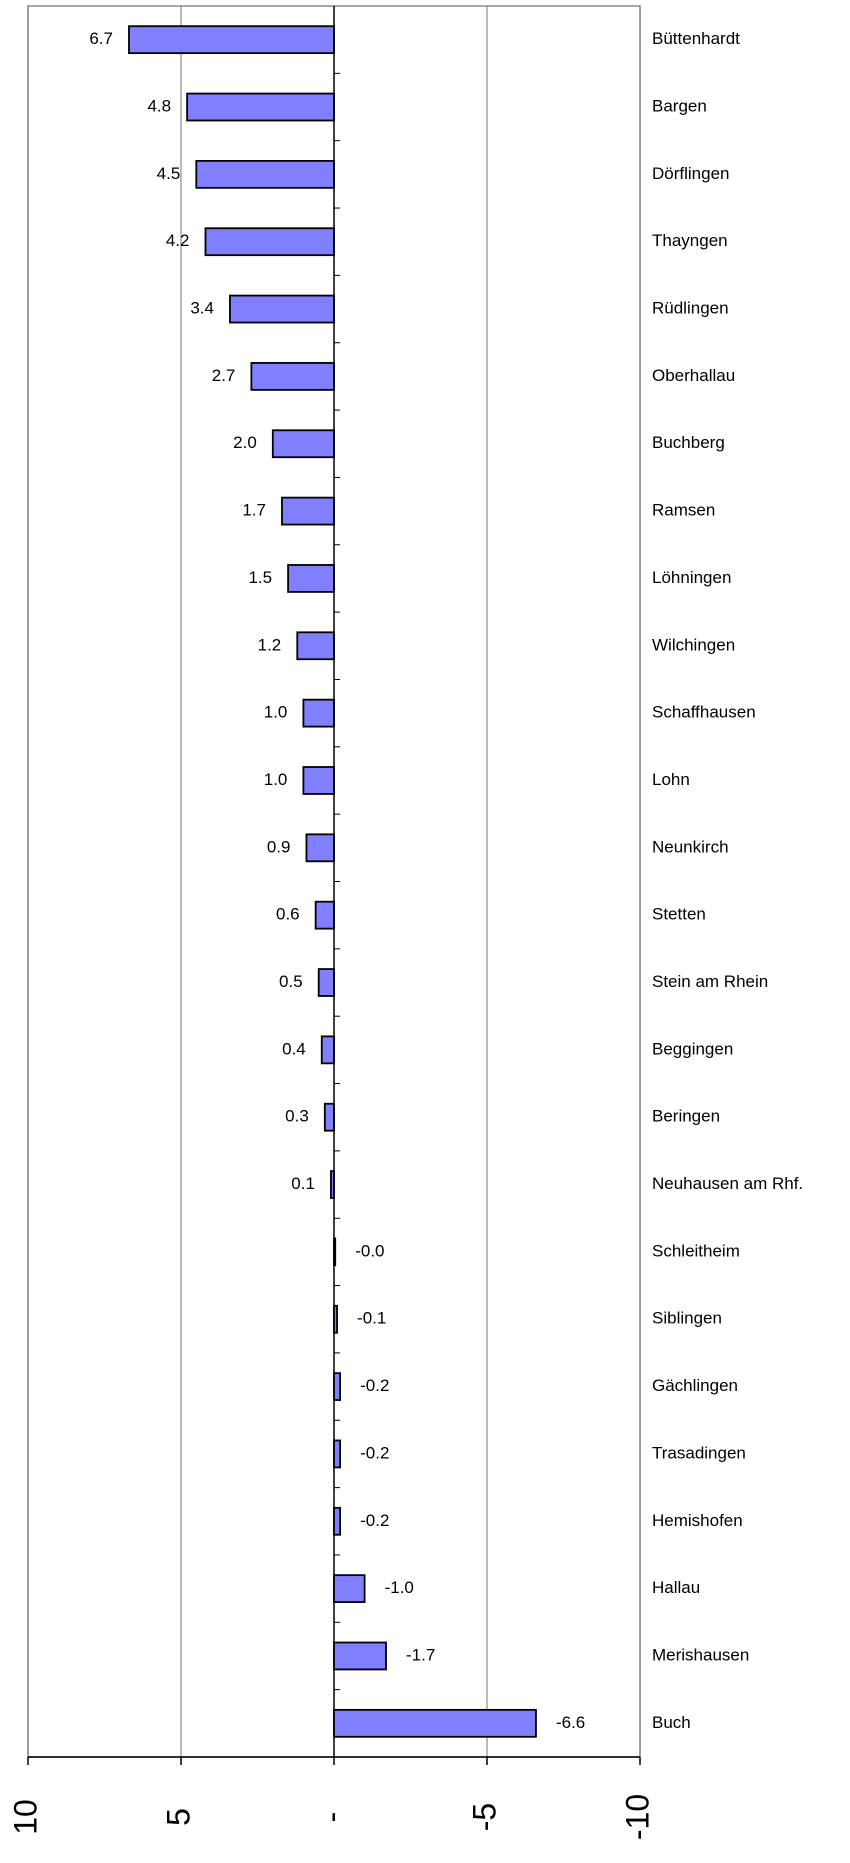 This screenshot has width=850, height=1863. I want to click on data-label: 4.8, so click(159, 106).